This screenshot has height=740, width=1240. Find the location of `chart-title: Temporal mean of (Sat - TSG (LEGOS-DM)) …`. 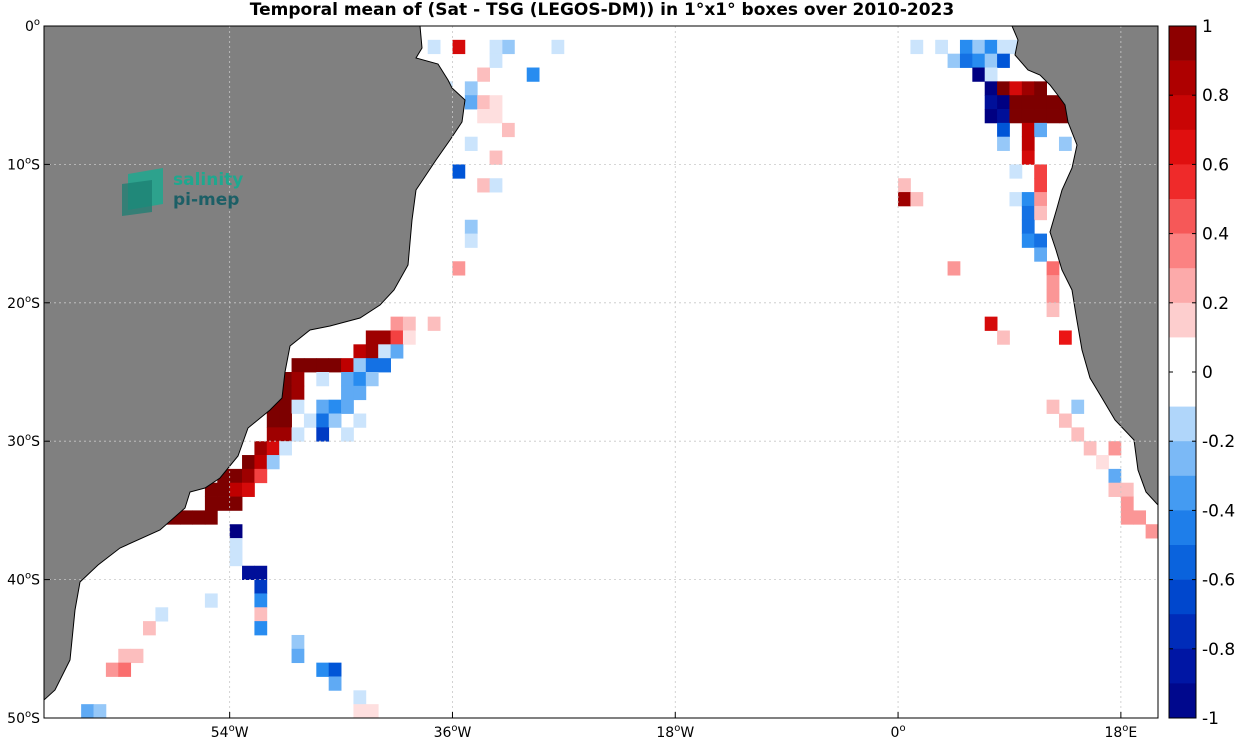

chart-title: Temporal mean of (Sat - TSG (LEGOS-DM)) … is located at coordinates (602, 10).